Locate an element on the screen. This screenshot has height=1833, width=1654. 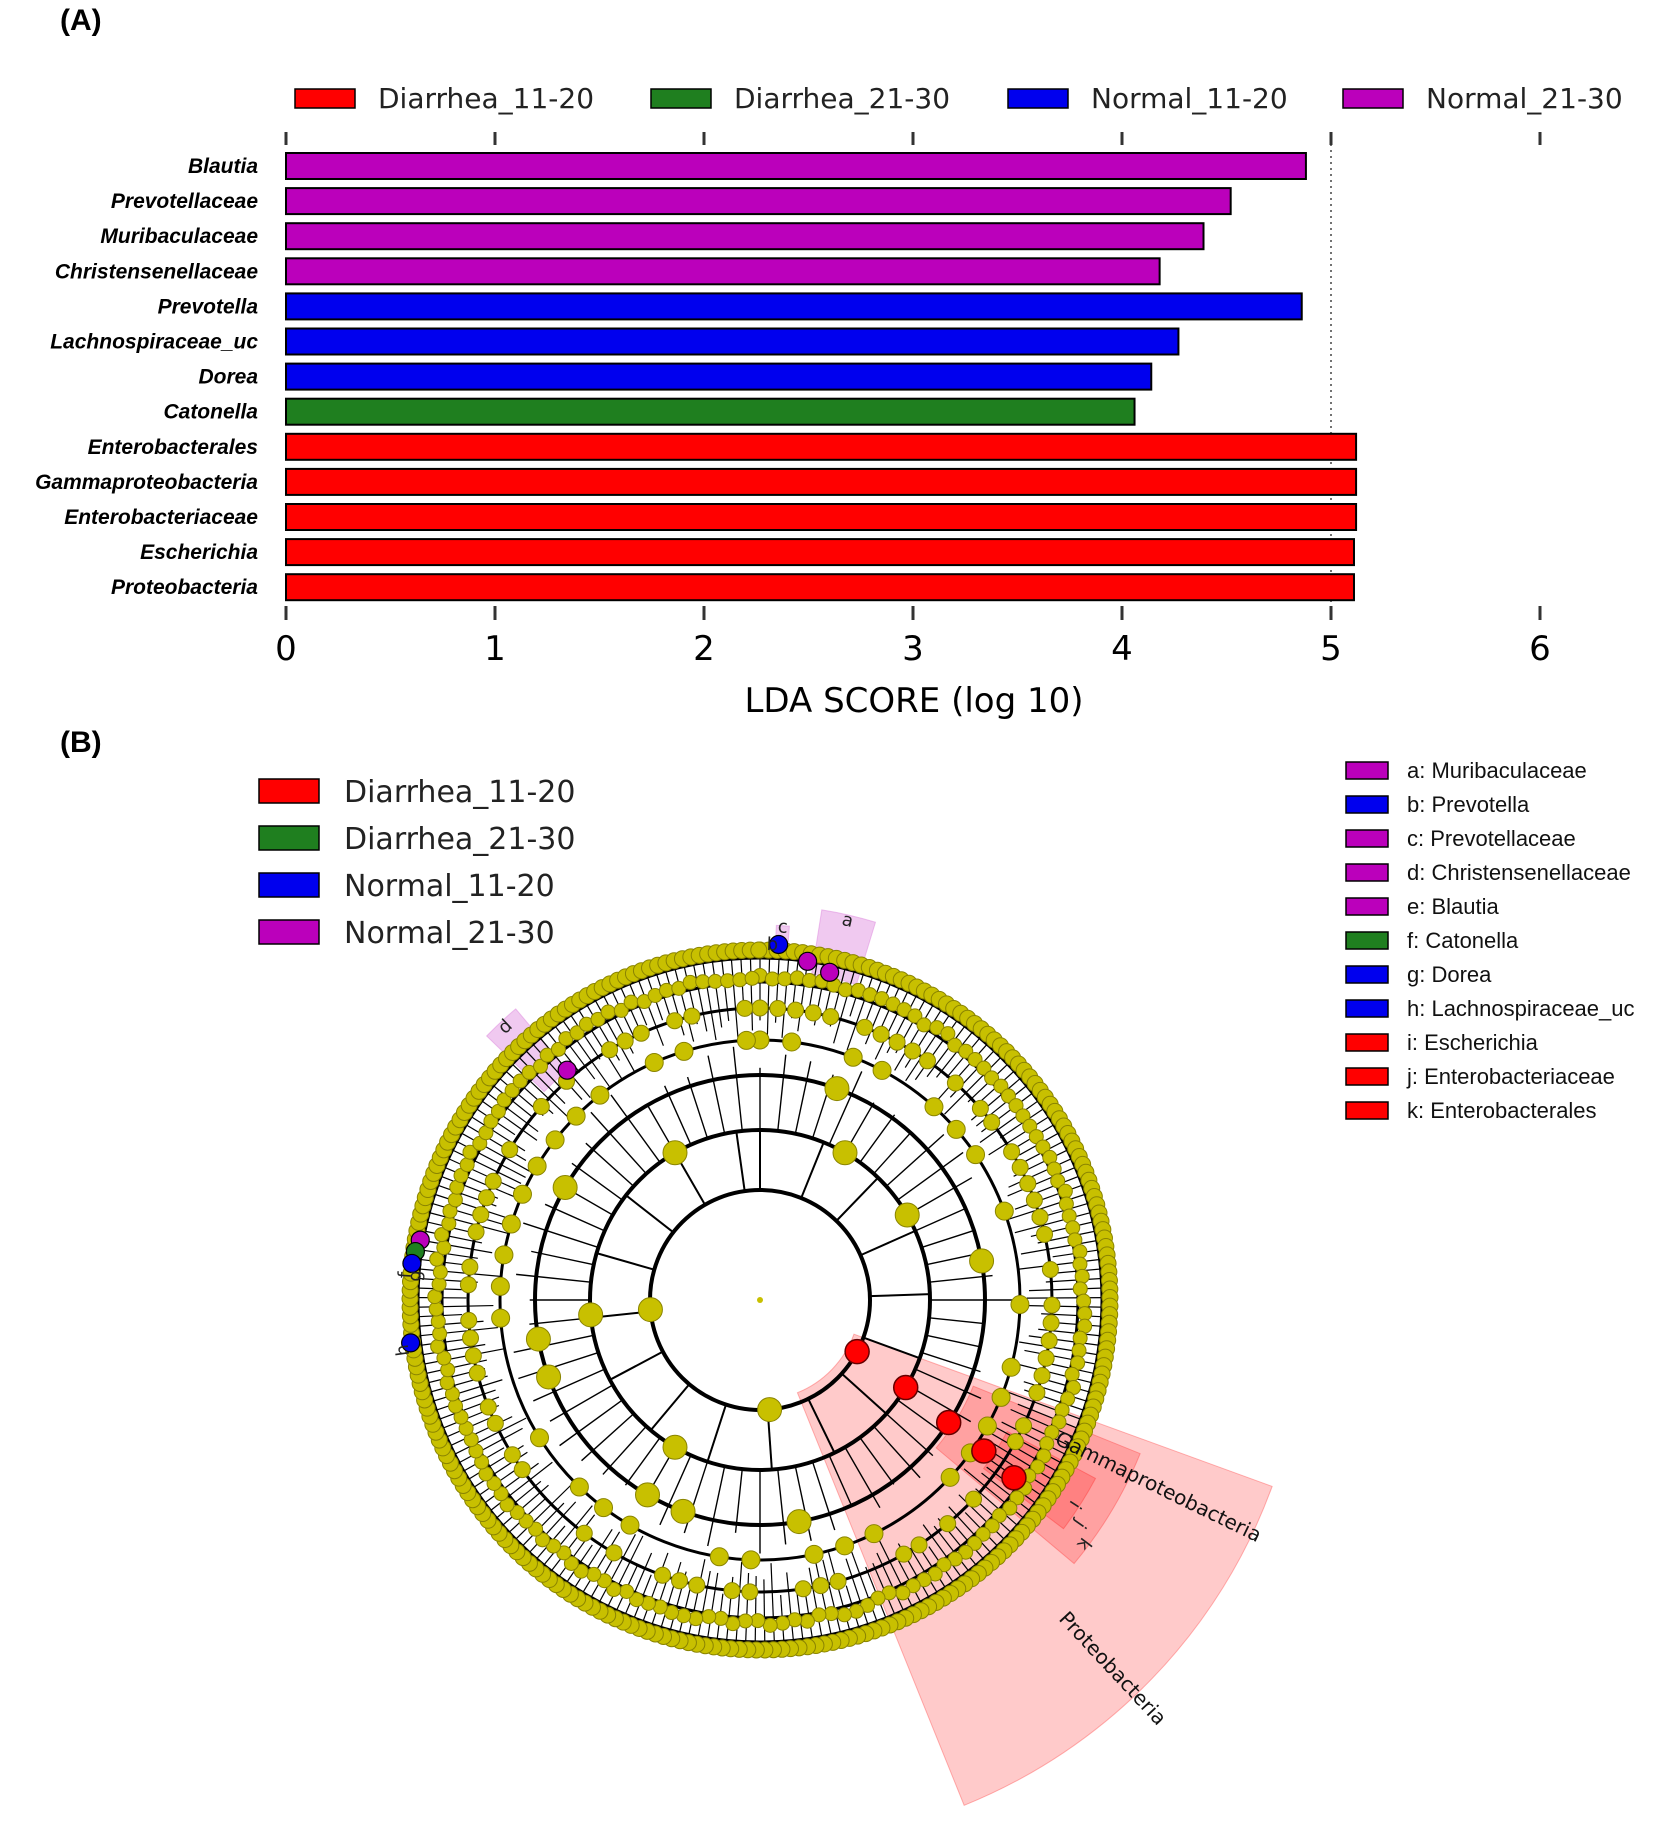
clad-legend-label-normal-11-20: Normal_11-20 is located at coordinates (449, 886).